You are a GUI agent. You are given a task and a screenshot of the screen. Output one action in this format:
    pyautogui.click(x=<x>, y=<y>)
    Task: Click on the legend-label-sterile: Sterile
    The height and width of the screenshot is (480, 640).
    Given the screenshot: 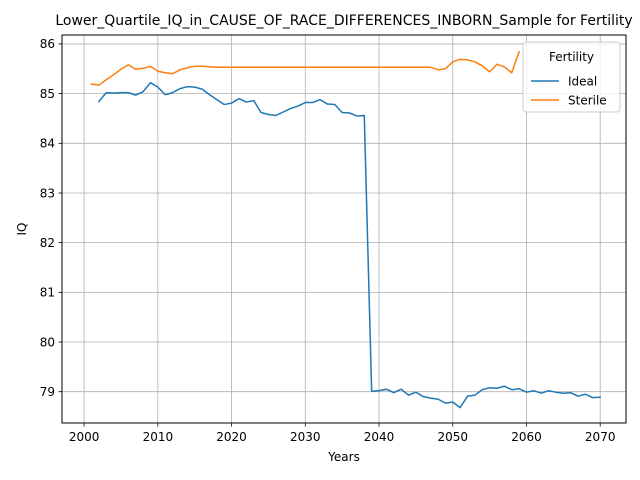 What is the action you would take?
    pyautogui.click(x=587, y=100)
    